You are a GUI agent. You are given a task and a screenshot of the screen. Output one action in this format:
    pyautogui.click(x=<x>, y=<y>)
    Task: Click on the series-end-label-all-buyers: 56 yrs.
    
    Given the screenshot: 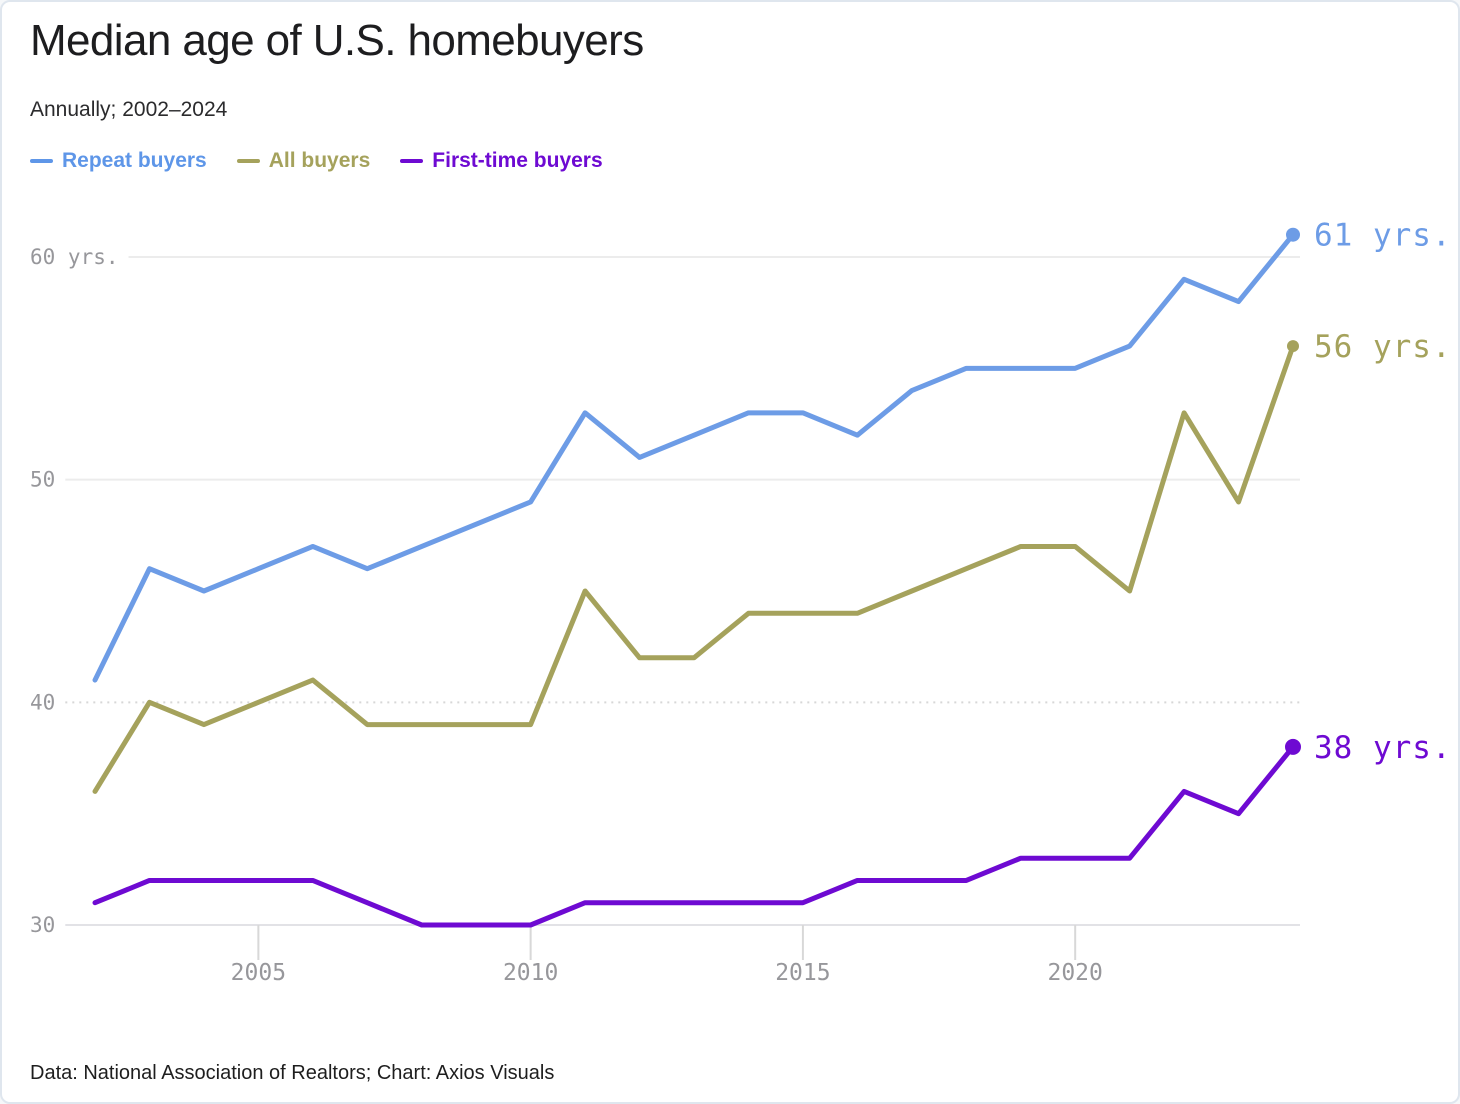 What is the action you would take?
    pyautogui.click(x=1383, y=347)
    